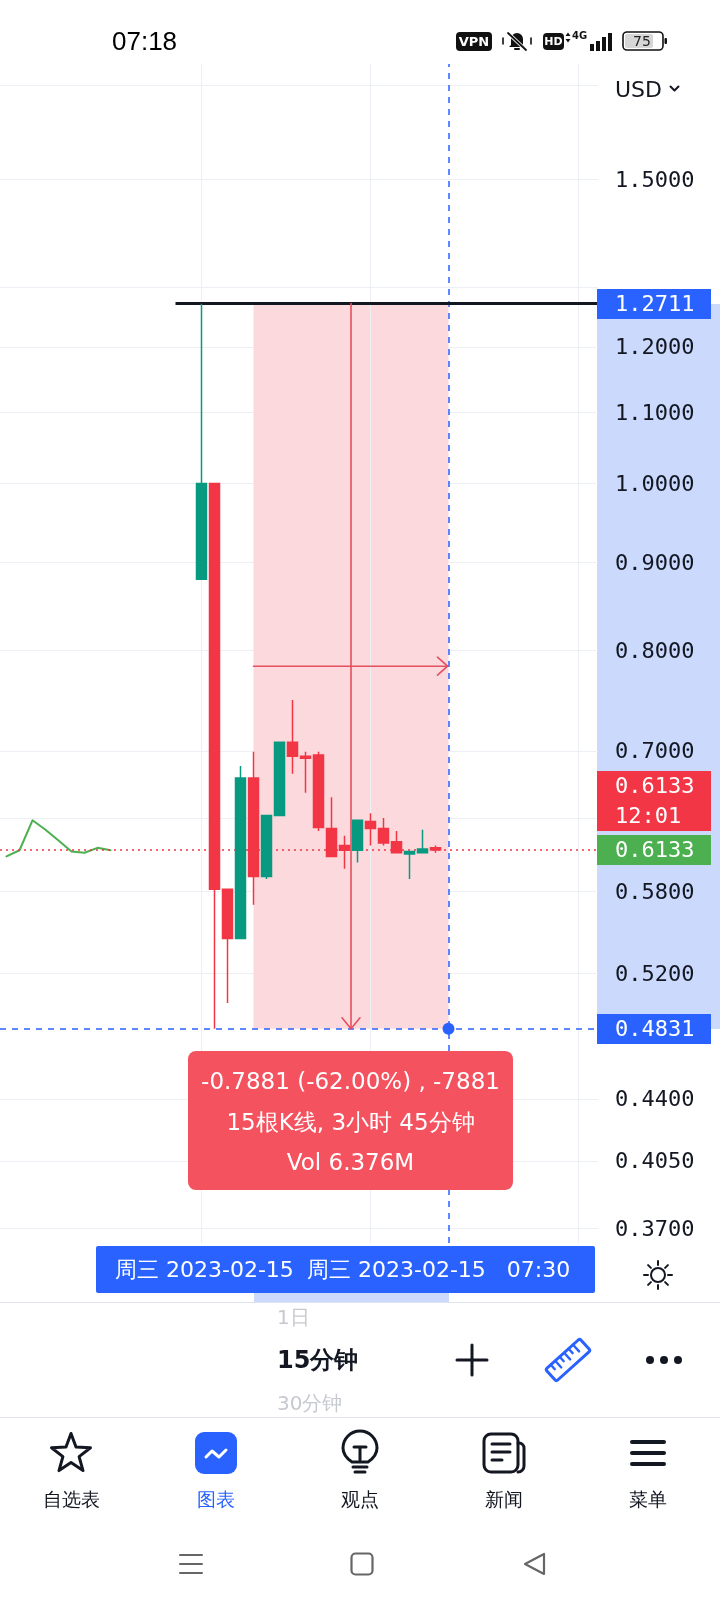  I want to click on text: 周三 2023-02-15 07:30, so click(439, 1269).